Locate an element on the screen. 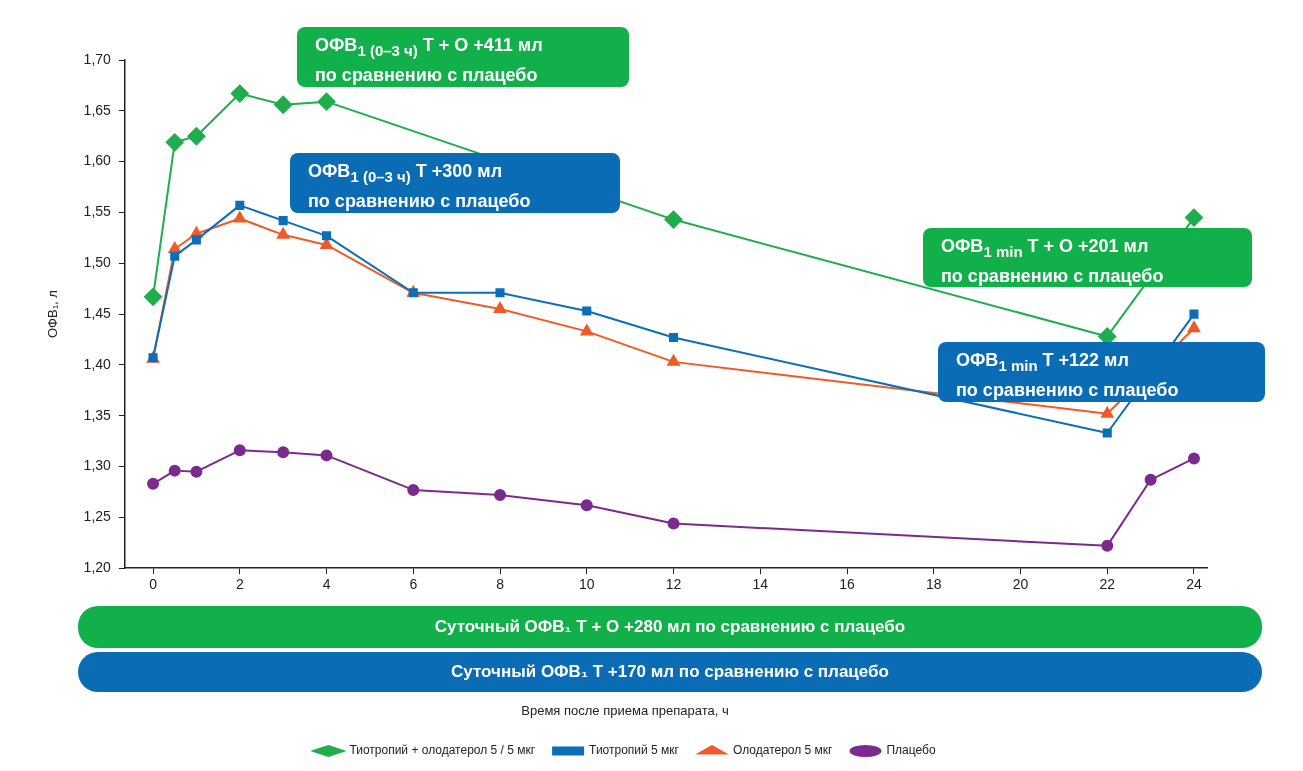 The image size is (1303, 771). y-tick-label: 1,65 is located at coordinates (97, 109).